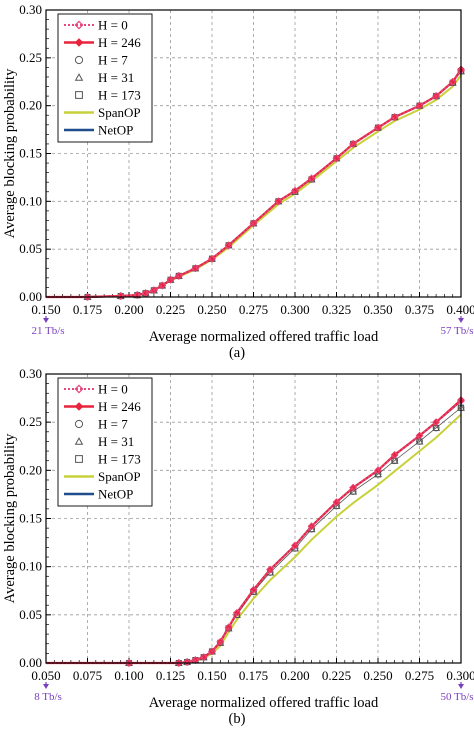  Describe the element at coordinates (460, 309) in the screenshot. I see `x-tick-label: 0.400` at that location.